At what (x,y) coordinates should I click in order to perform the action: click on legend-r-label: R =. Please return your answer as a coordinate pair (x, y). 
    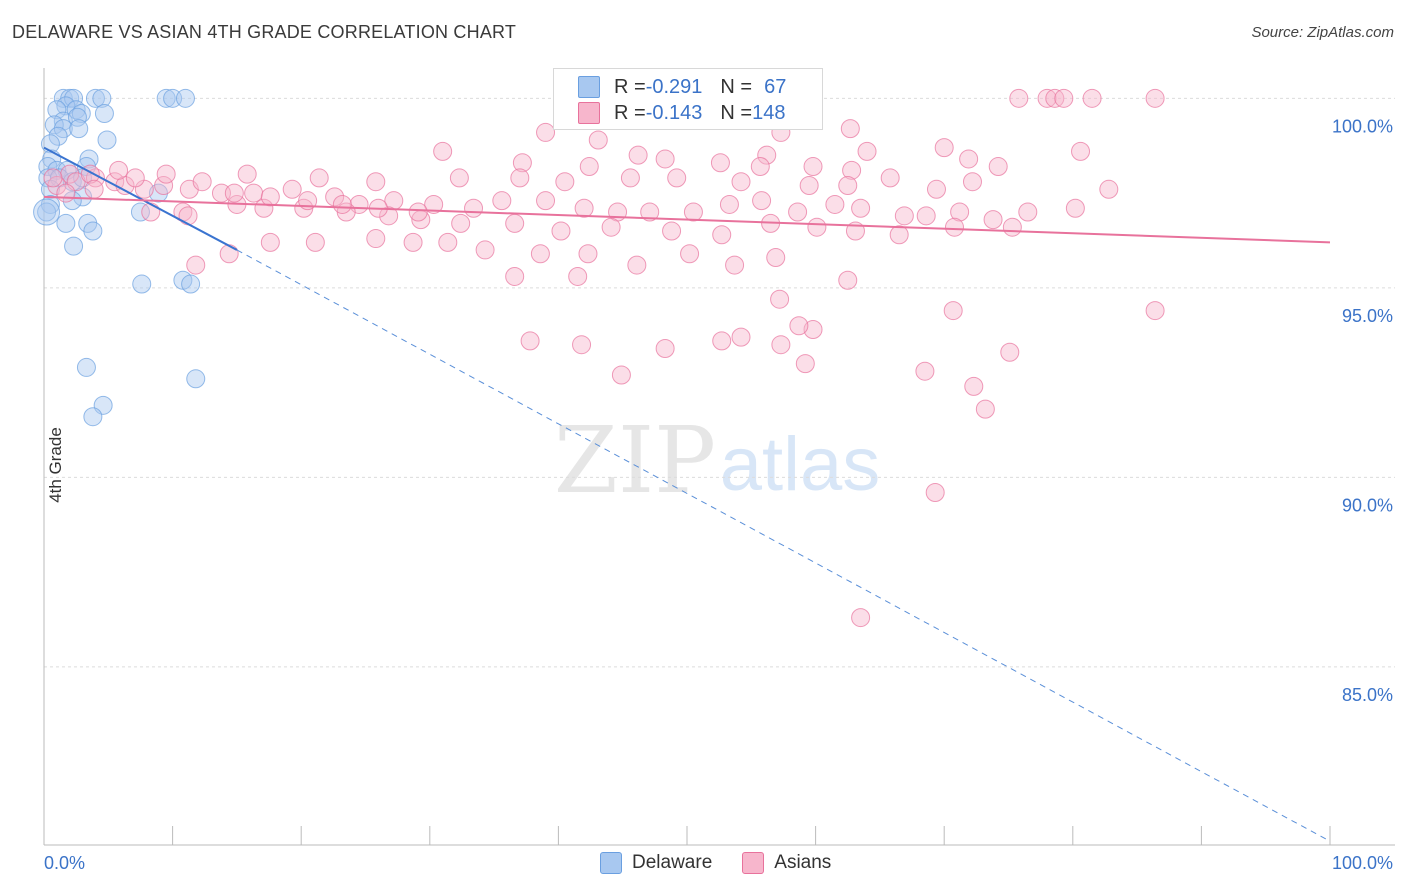
    Looking at the image, I should click on (630, 86).